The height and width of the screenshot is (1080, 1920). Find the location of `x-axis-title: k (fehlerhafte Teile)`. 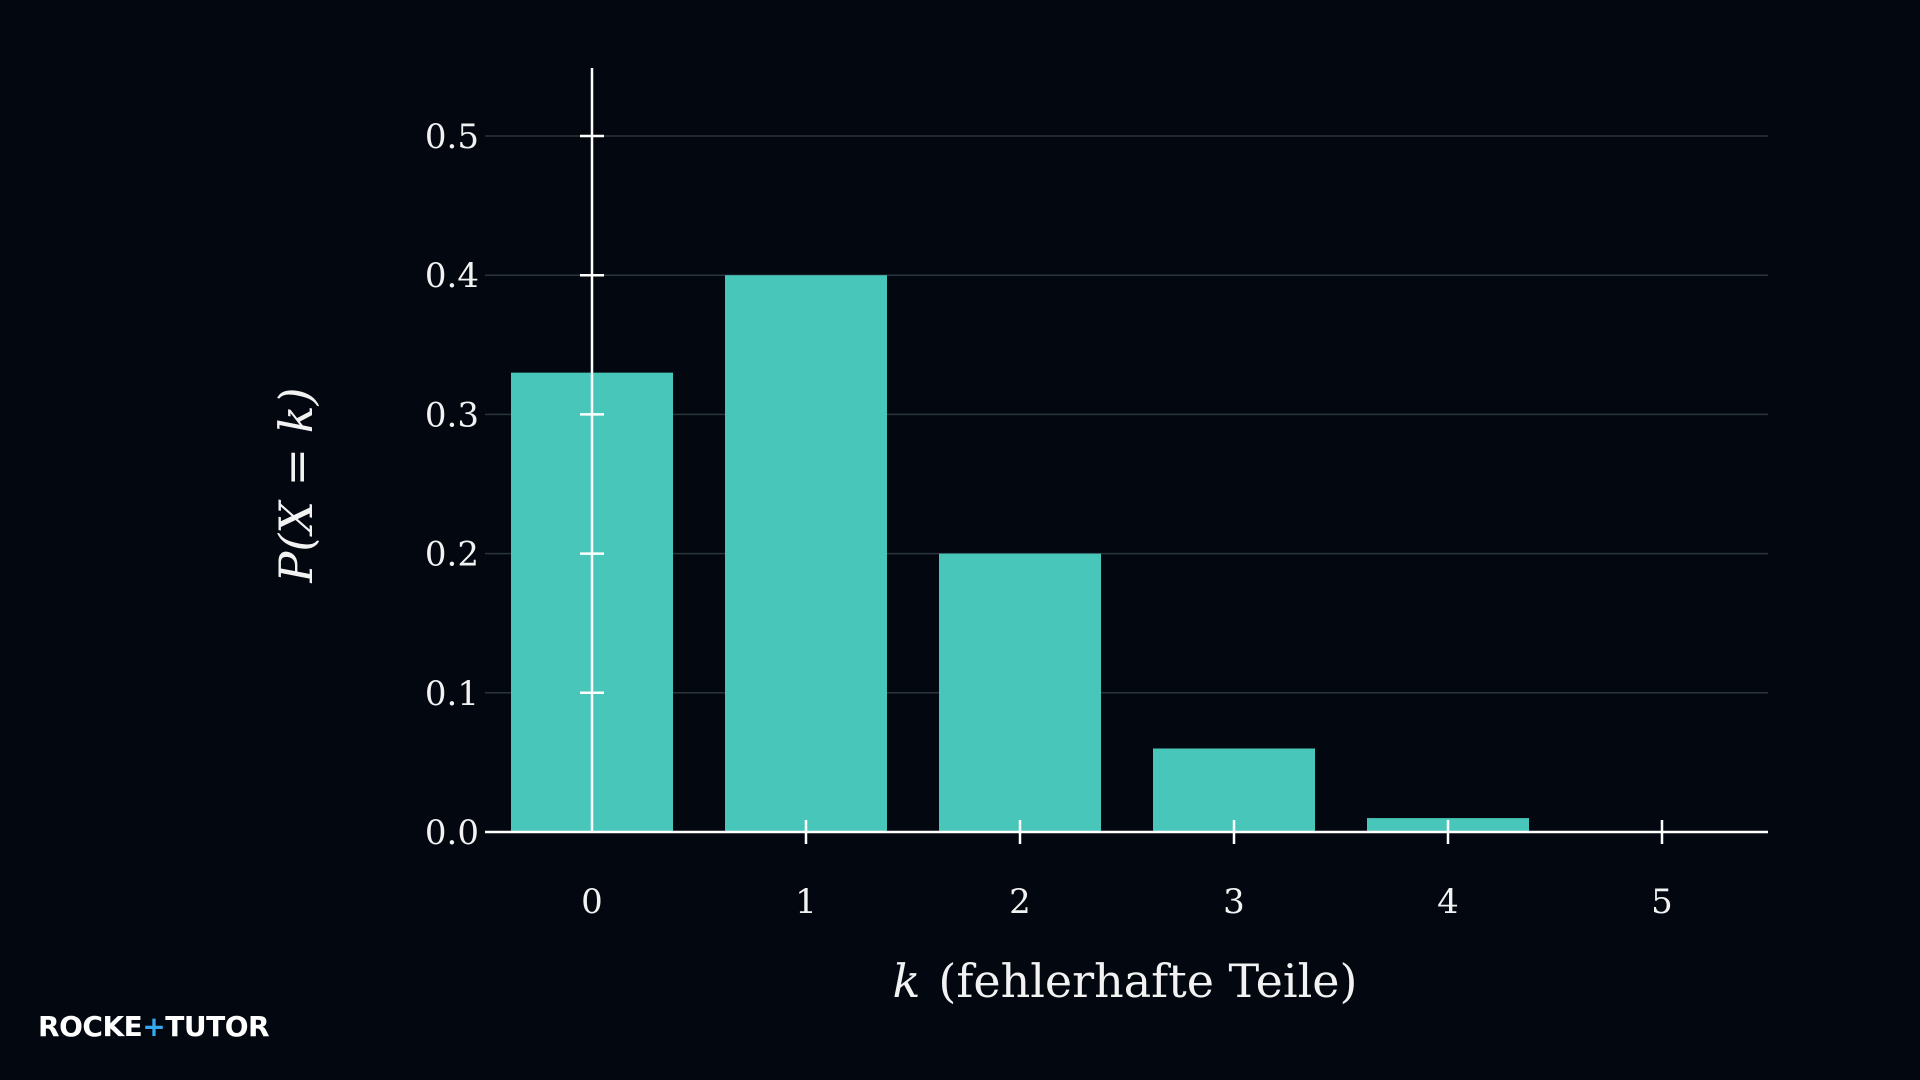

x-axis-title: k (fehlerhafte Teile) is located at coordinates (1125, 981).